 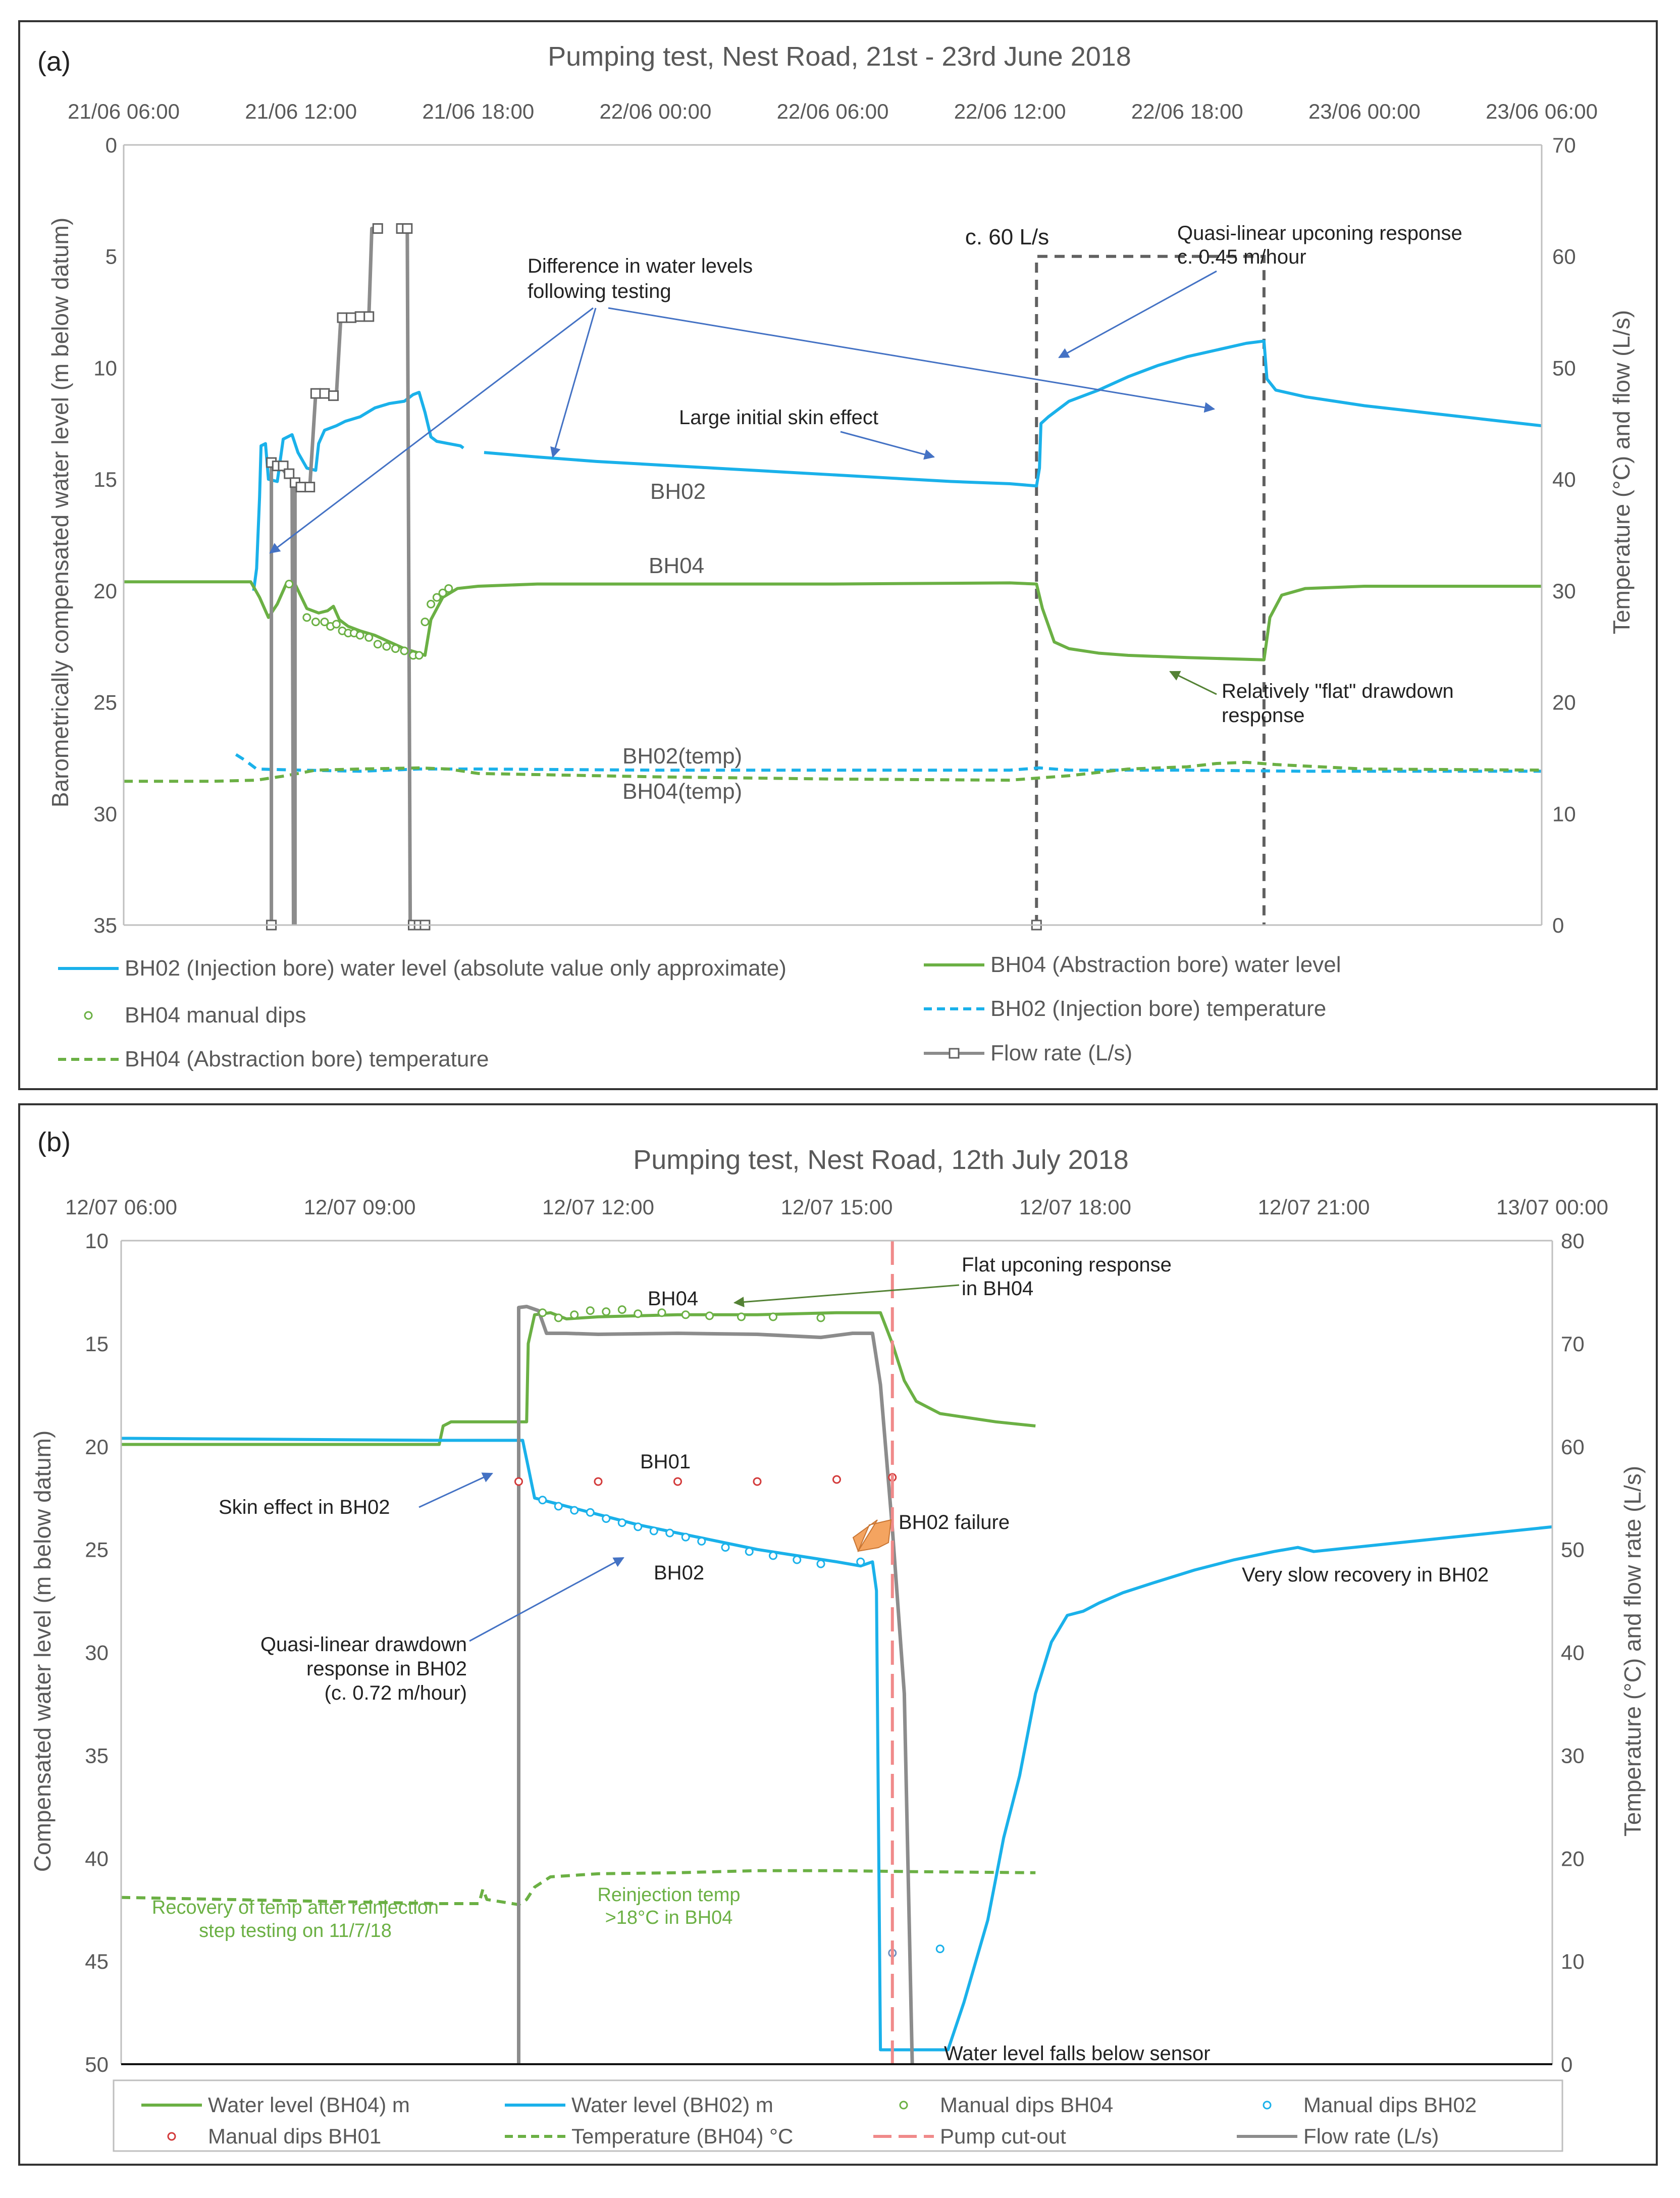 I want to click on label-bh02-temp: BH02(temp), so click(x=682, y=756).